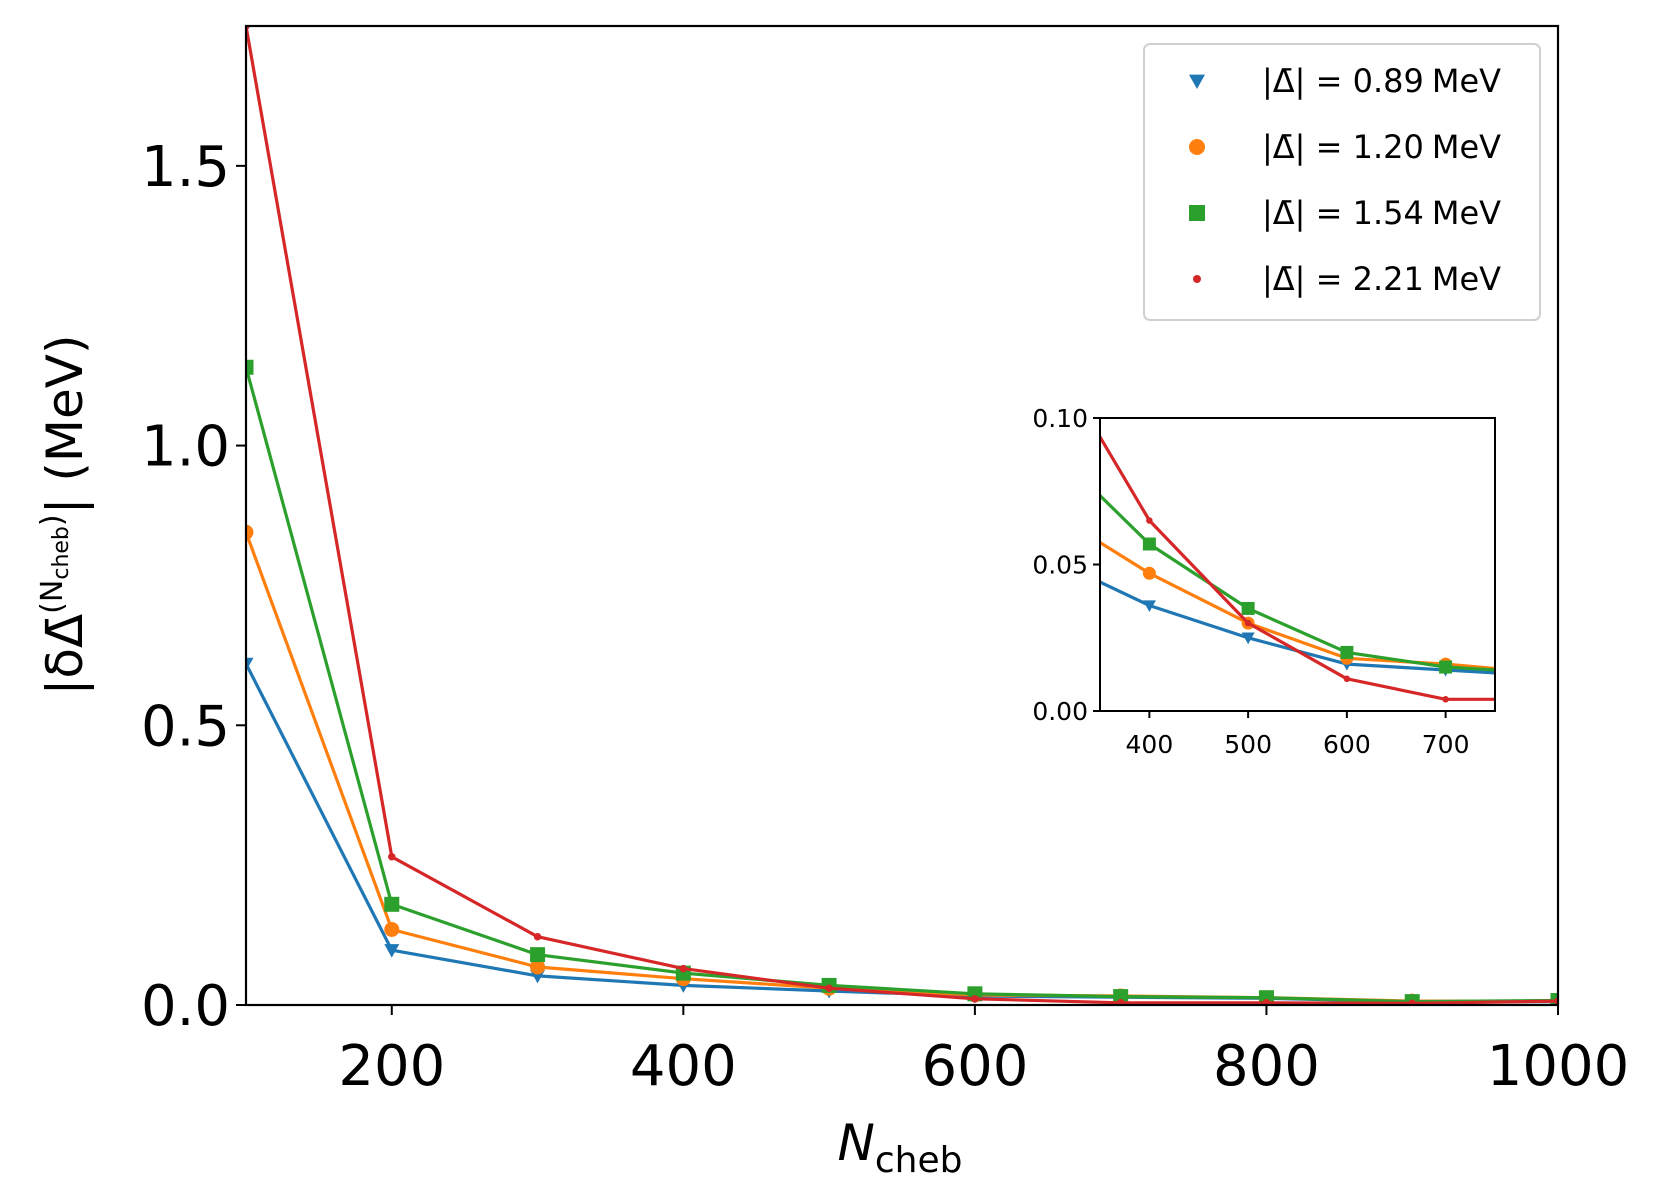  Describe the element at coordinates (1248, 744) in the screenshot. I see `inset-x-tick-label-1: 500` at that location.